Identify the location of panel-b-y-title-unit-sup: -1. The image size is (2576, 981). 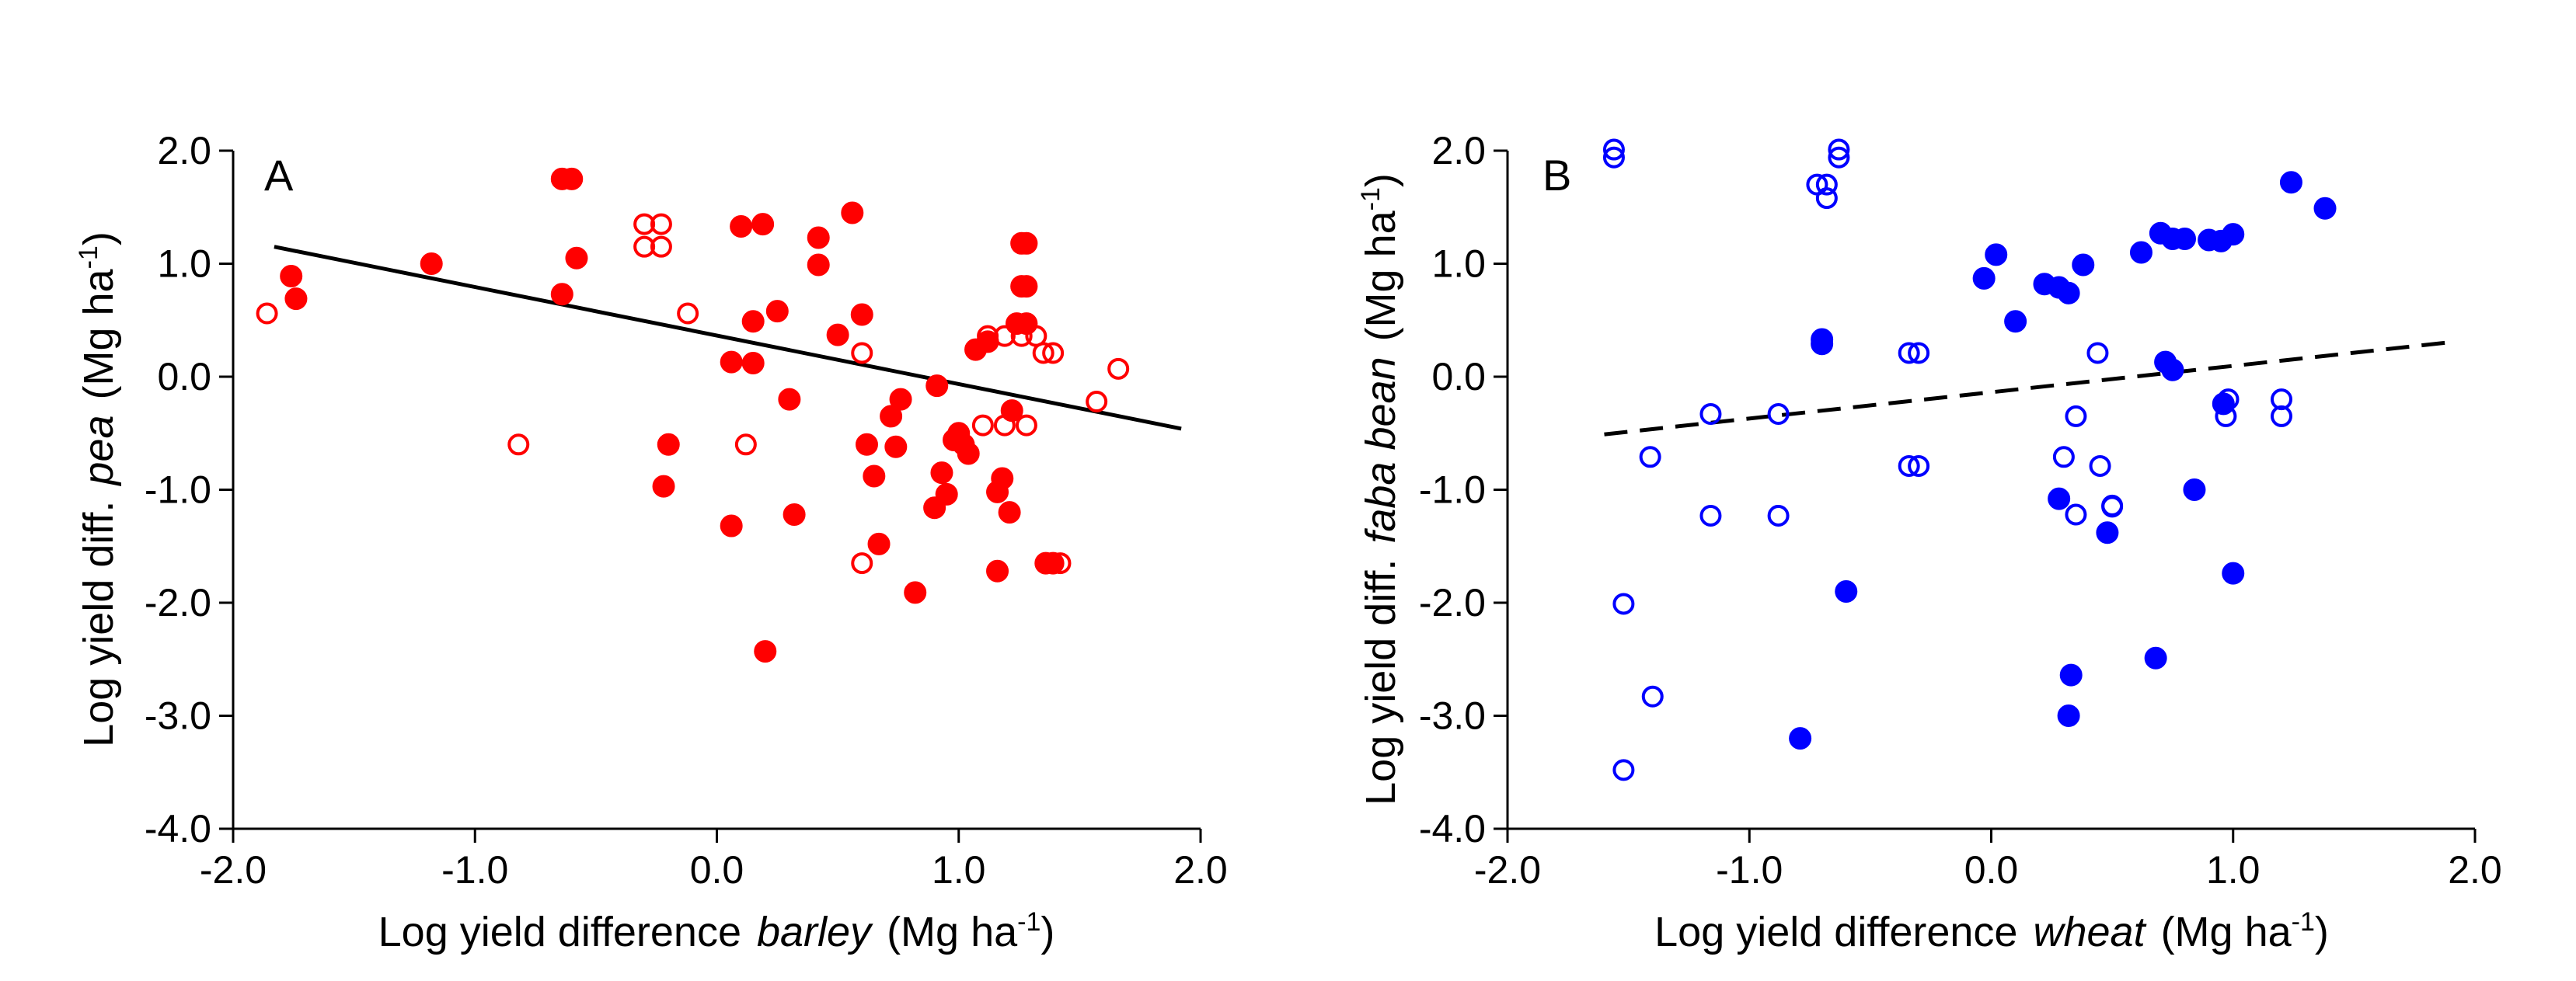
(1371, 198).